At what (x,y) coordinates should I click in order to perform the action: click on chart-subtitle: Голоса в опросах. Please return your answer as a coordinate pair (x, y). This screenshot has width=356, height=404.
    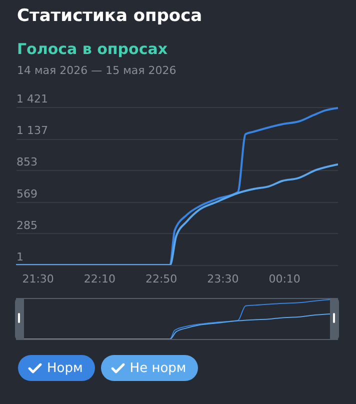
    Looking at the image, I should click on (92, 49).